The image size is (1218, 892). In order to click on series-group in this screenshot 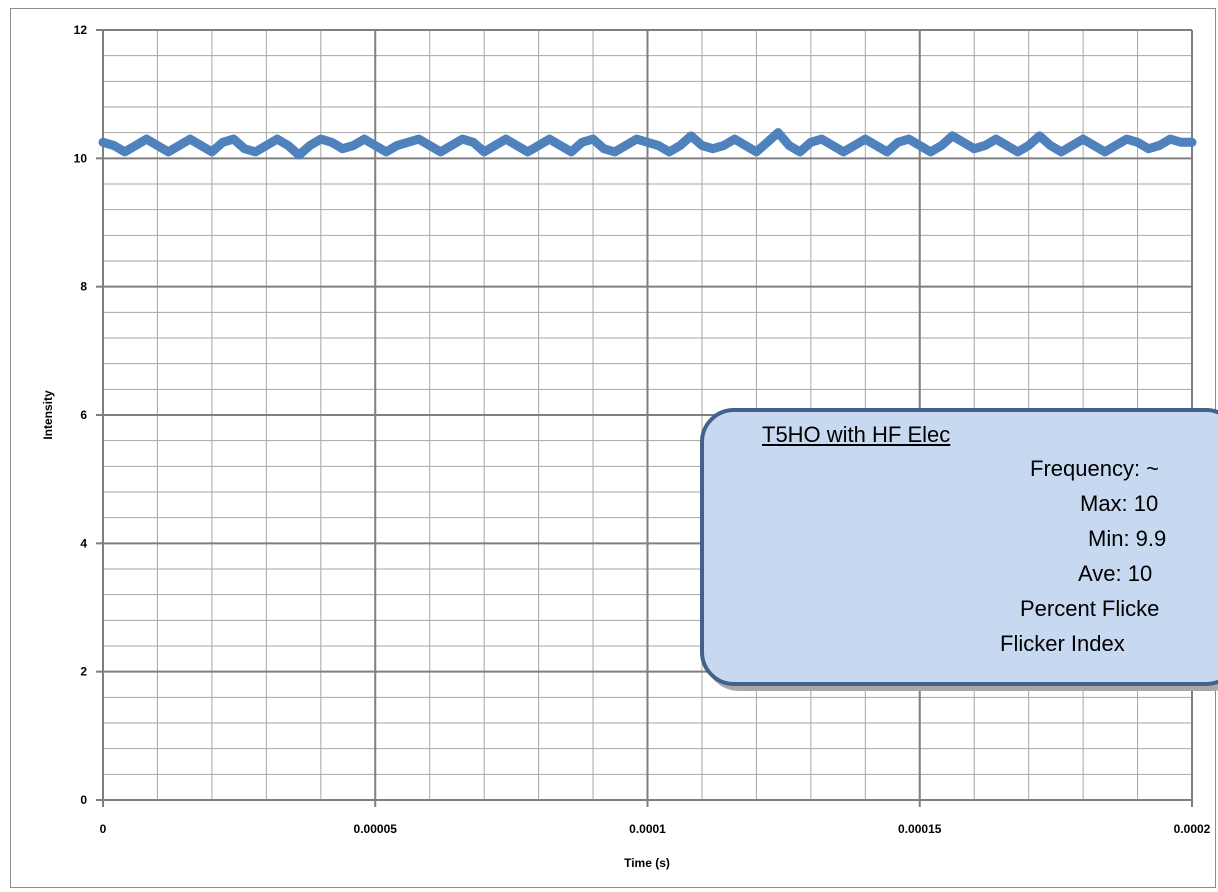, I will do `click(647, 144)`.